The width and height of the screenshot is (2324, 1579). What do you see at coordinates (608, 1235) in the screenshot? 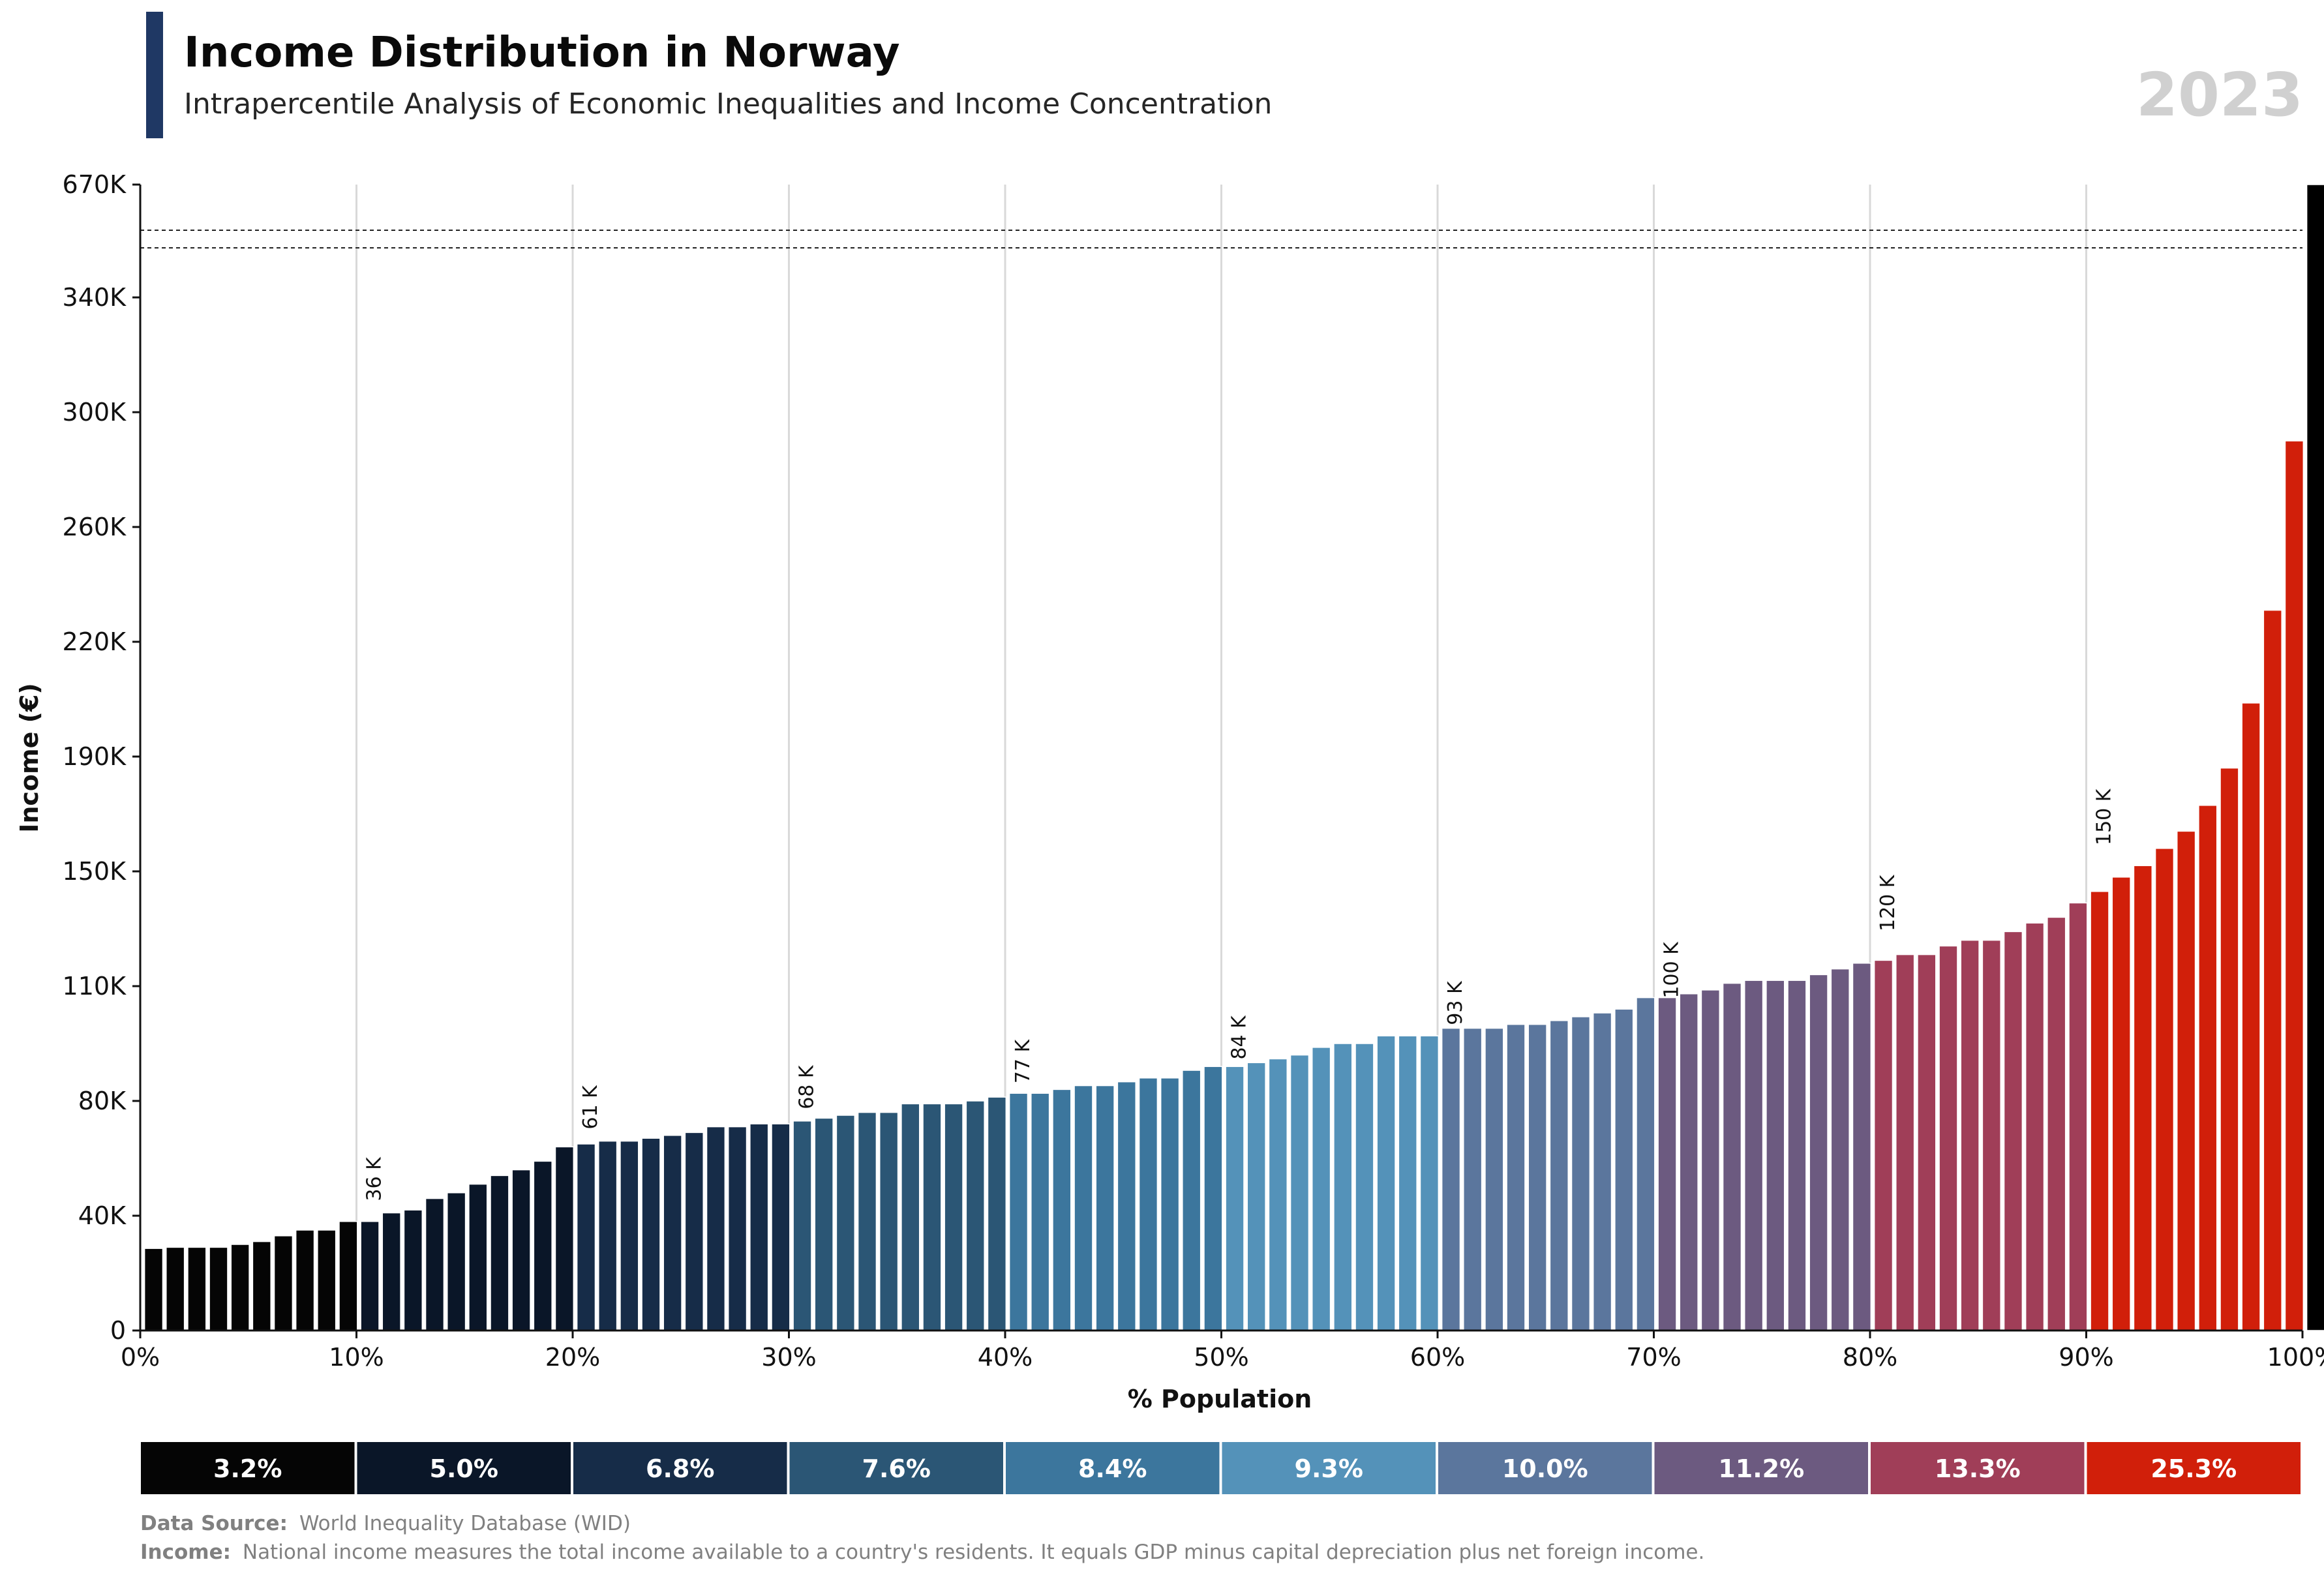
I see `bar-p22` at bounding box center [608, 1235].